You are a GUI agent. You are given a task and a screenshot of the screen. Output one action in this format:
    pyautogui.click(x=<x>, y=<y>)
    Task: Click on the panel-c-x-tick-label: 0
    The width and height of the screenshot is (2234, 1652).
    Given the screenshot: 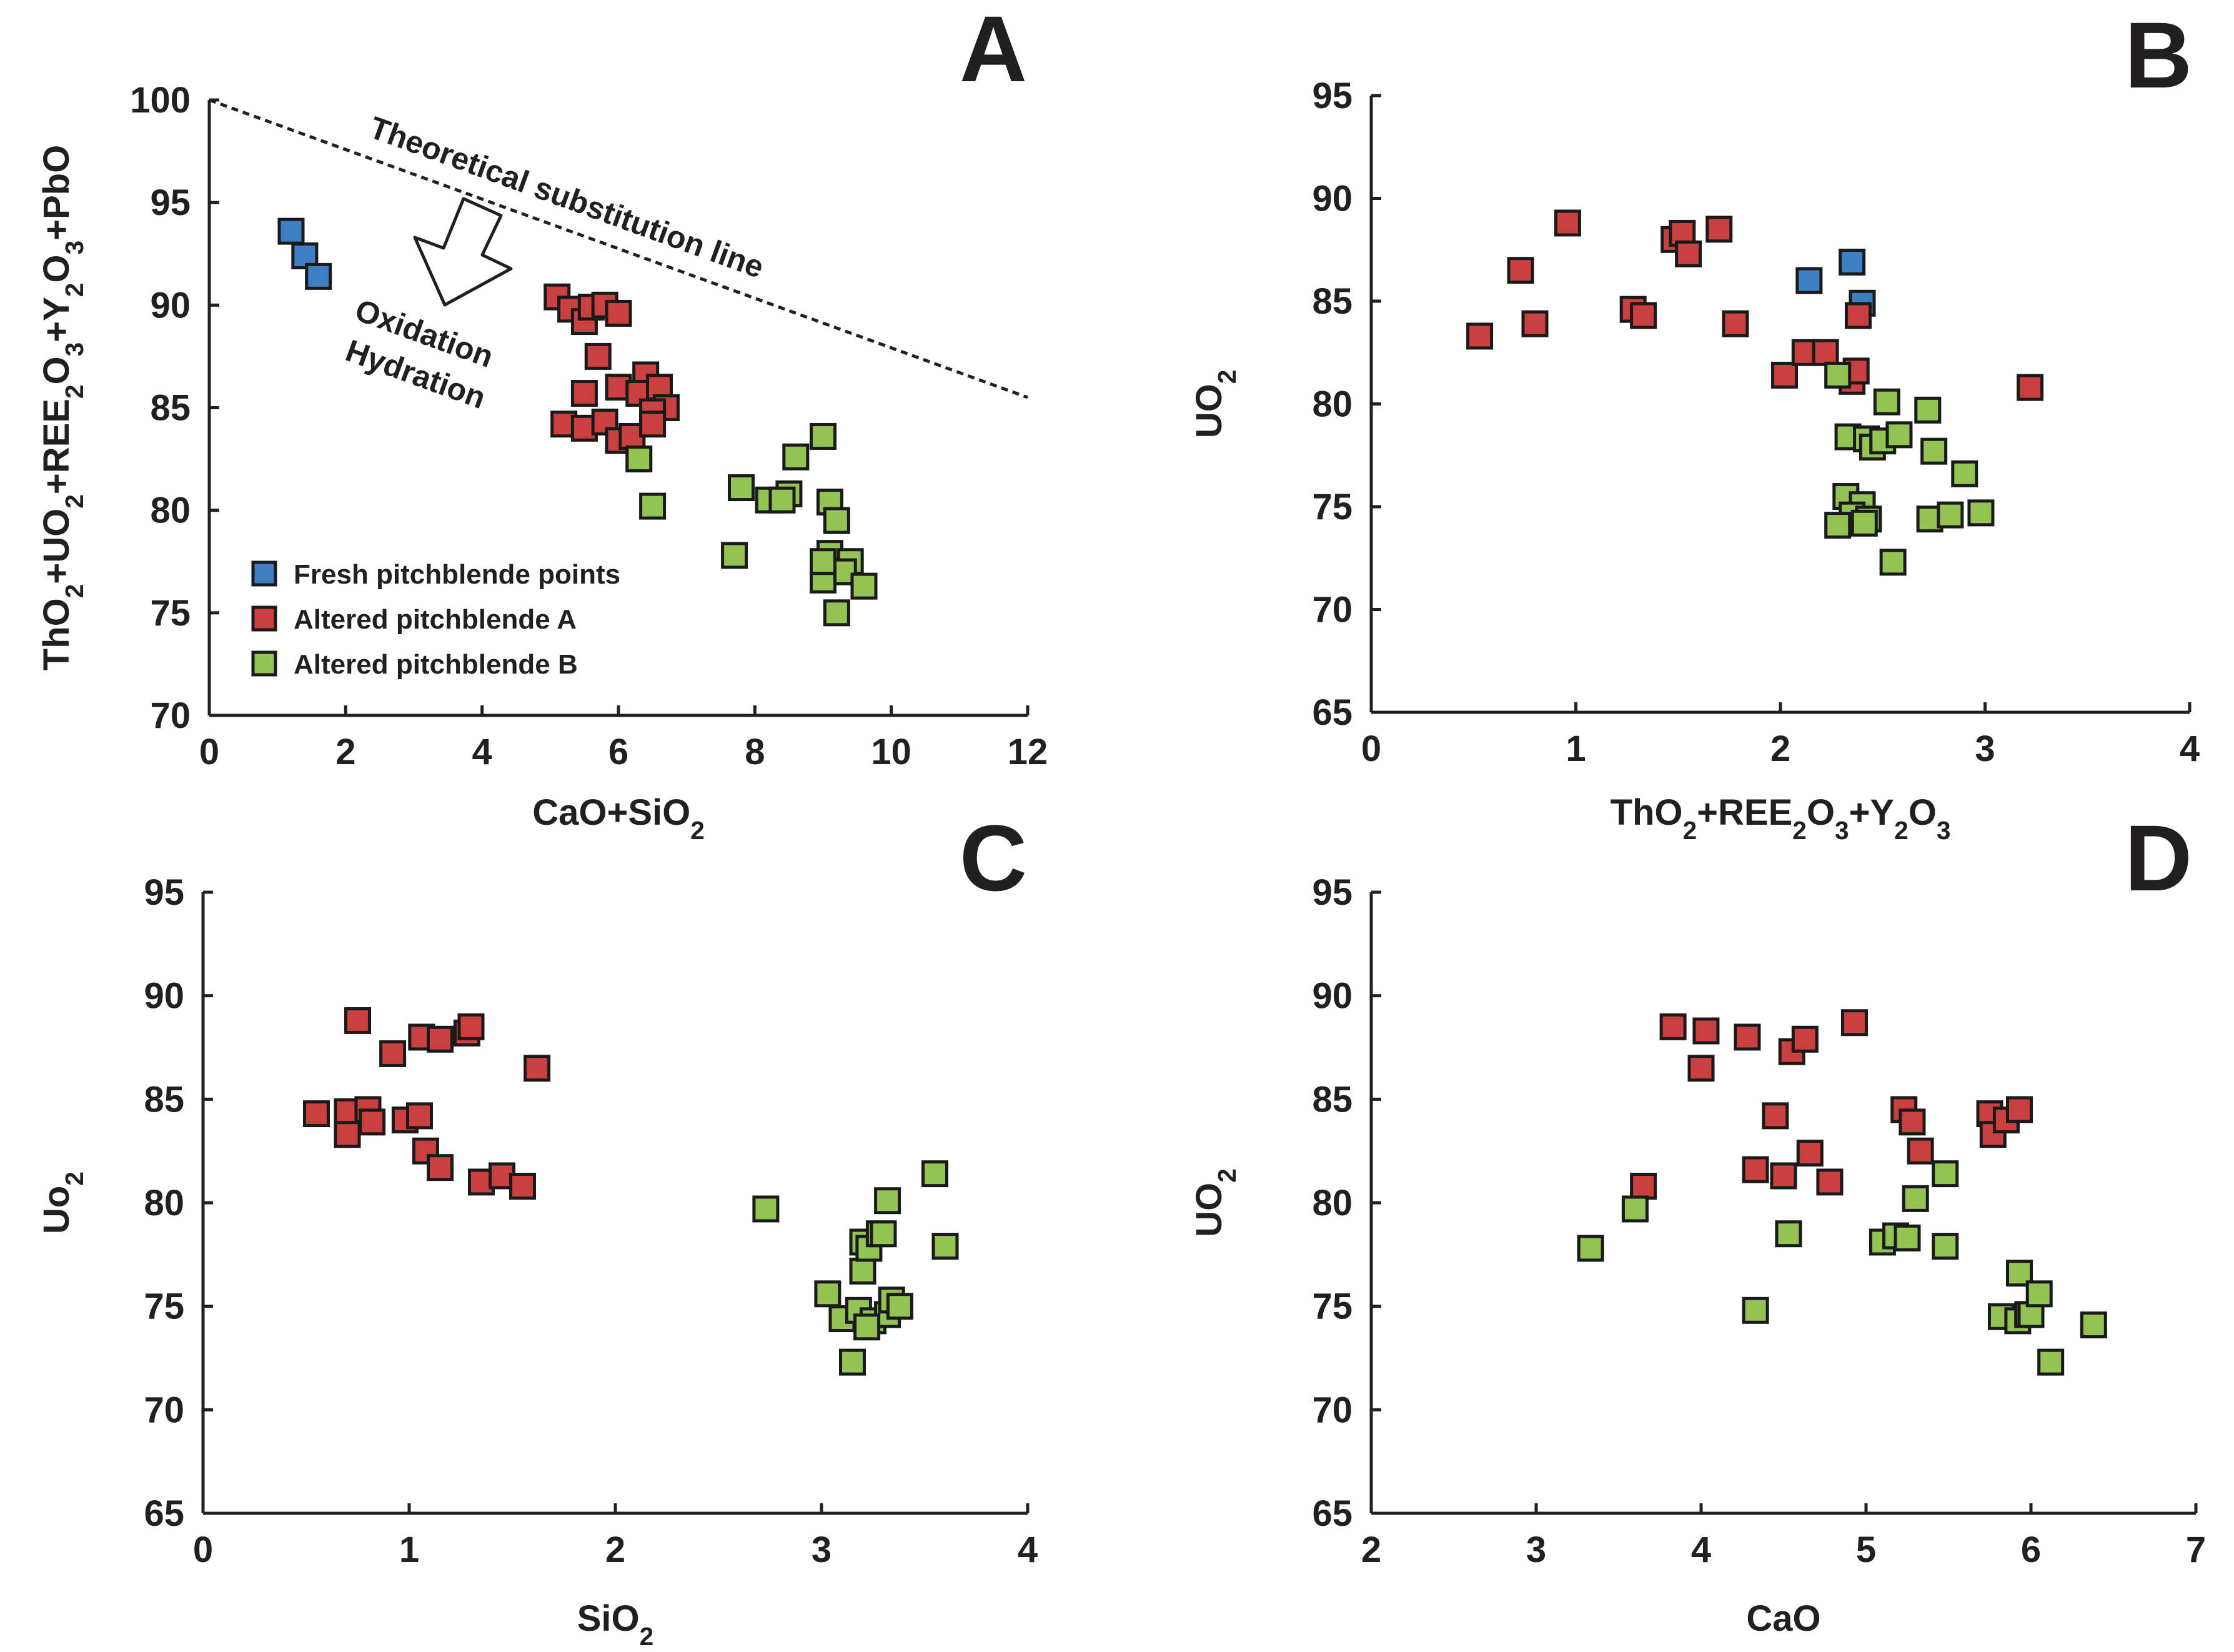 What is the action you would take?
    pyautogui.click(x=203, y=1550)
    